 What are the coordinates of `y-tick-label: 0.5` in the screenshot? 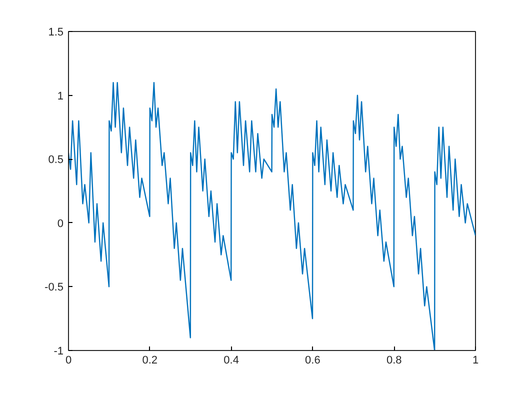 It's located at (56, 160).